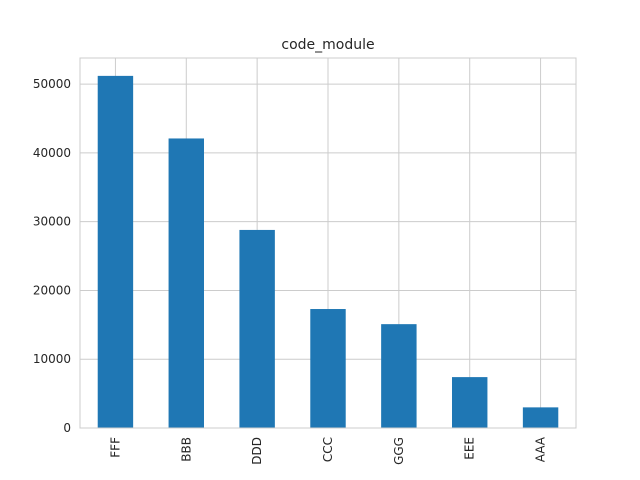  I want to click on bar-aaa, so click(540, 417).